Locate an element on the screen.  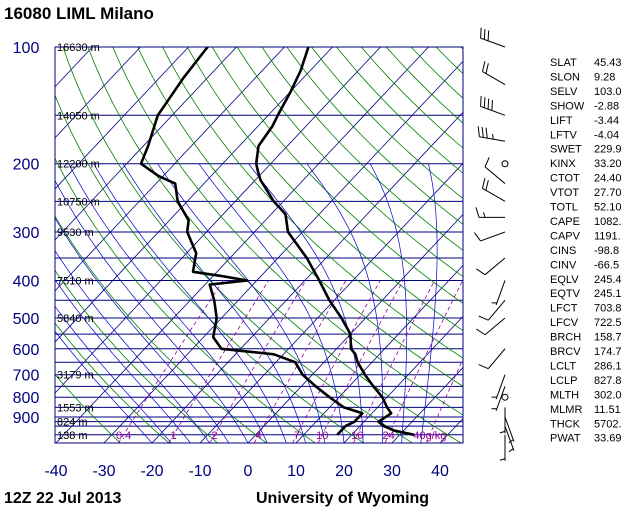
index-name: SLON is located at coordinates (565, 77).